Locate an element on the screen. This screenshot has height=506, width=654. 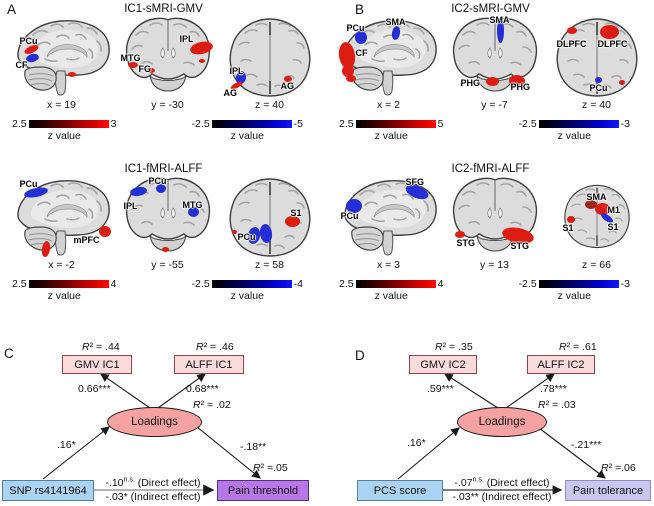
indirect-effect-label: -.03** (Indirect effect) is located at coordinates (502, 497).